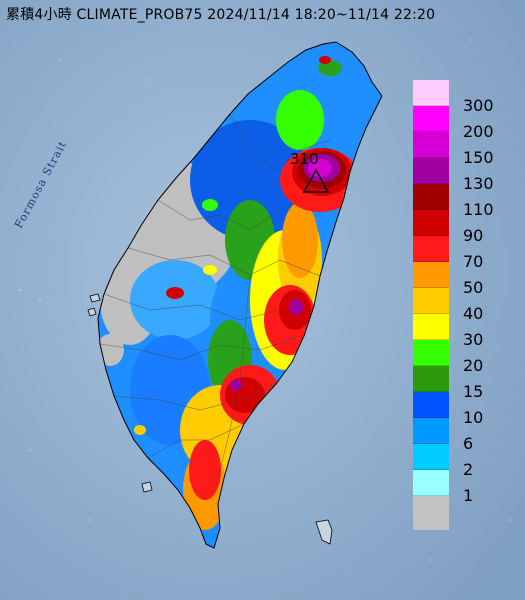 This screenshot has height=600, width=525. Describe the element at coordinates (473, 339) in the screenshot. I see `legend-label: 30` at that location.